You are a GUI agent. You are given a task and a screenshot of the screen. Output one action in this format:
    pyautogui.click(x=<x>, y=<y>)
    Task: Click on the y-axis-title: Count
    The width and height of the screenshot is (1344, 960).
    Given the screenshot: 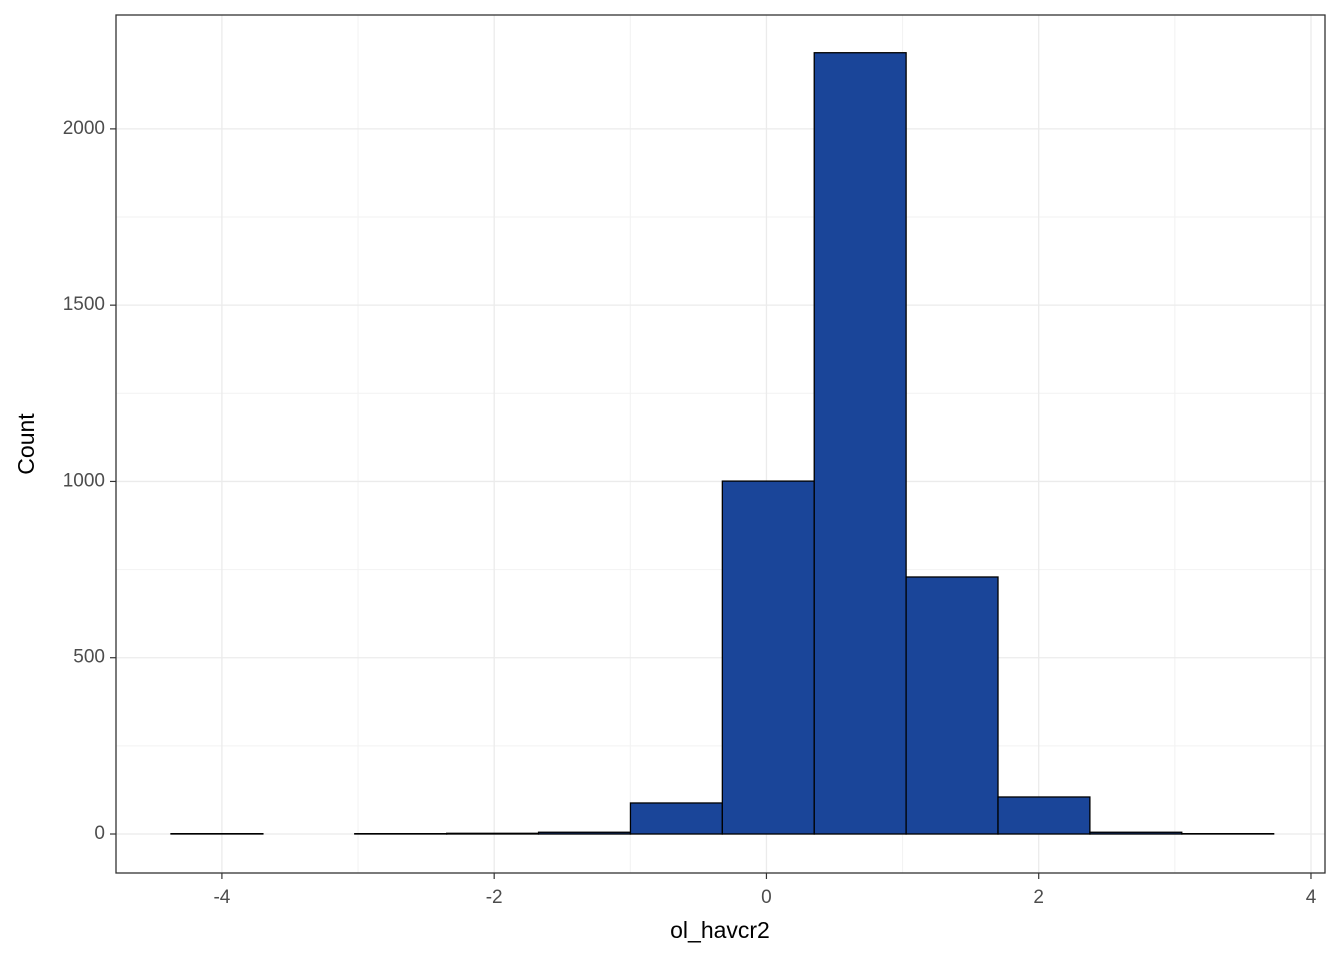 What is the action you would take?
    pyautogui.click(x=26, y=444)
    